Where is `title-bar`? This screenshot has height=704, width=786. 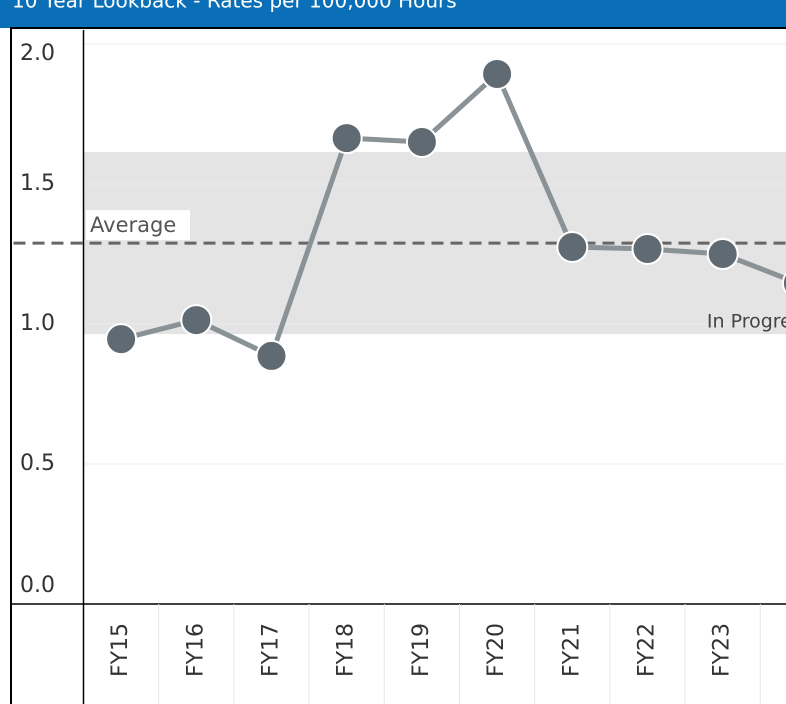
title-bar is located at coordinates (393, 14).